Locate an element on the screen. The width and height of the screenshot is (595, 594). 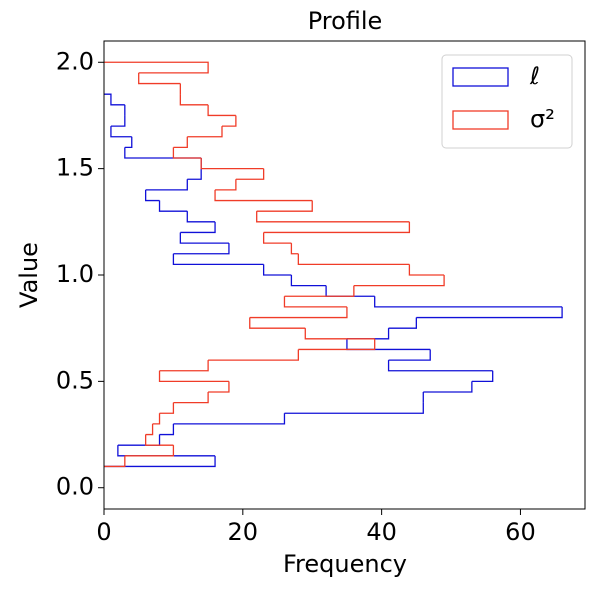
legend-label: σ² is located at coordinates (542, 119).